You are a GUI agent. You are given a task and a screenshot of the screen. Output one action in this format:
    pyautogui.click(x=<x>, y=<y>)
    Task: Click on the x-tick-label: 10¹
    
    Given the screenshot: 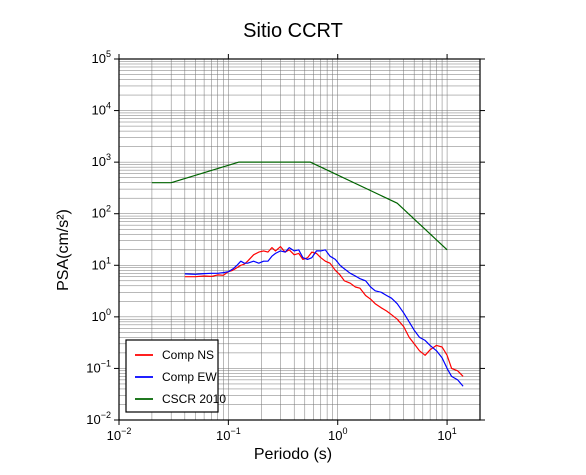 What is the action you would take?
    pyautogui.click(x=446, y=434)
    